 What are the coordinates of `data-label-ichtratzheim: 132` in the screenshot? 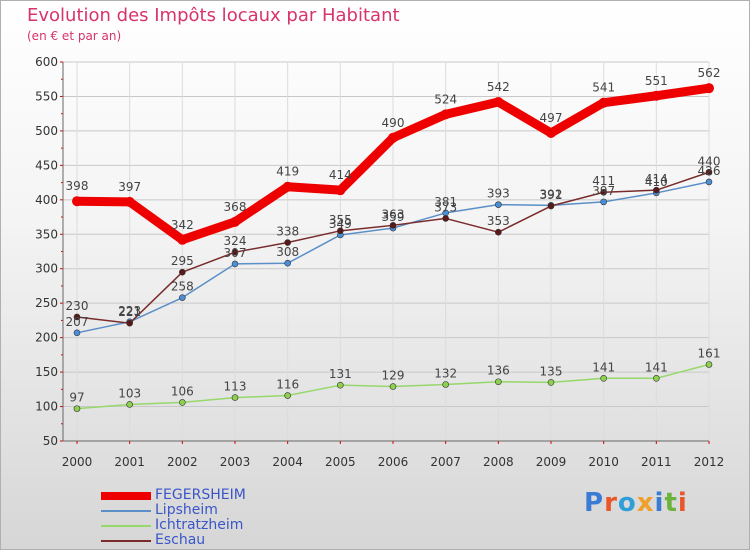 It's located at (445, 373).